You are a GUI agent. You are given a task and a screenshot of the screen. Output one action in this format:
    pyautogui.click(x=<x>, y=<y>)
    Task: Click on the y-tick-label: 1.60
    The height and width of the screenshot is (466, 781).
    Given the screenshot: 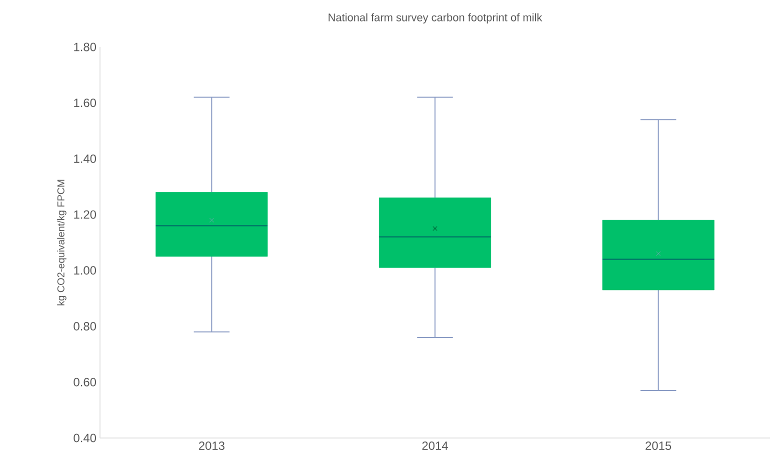 What is the action you would take?
    pyautogui.click(x=85, y=103)
    